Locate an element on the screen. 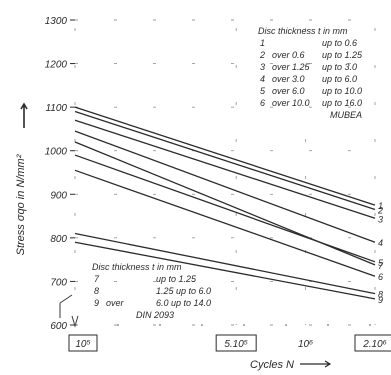  x-axis-label: Cycles N is located at coordinates (272, 365).